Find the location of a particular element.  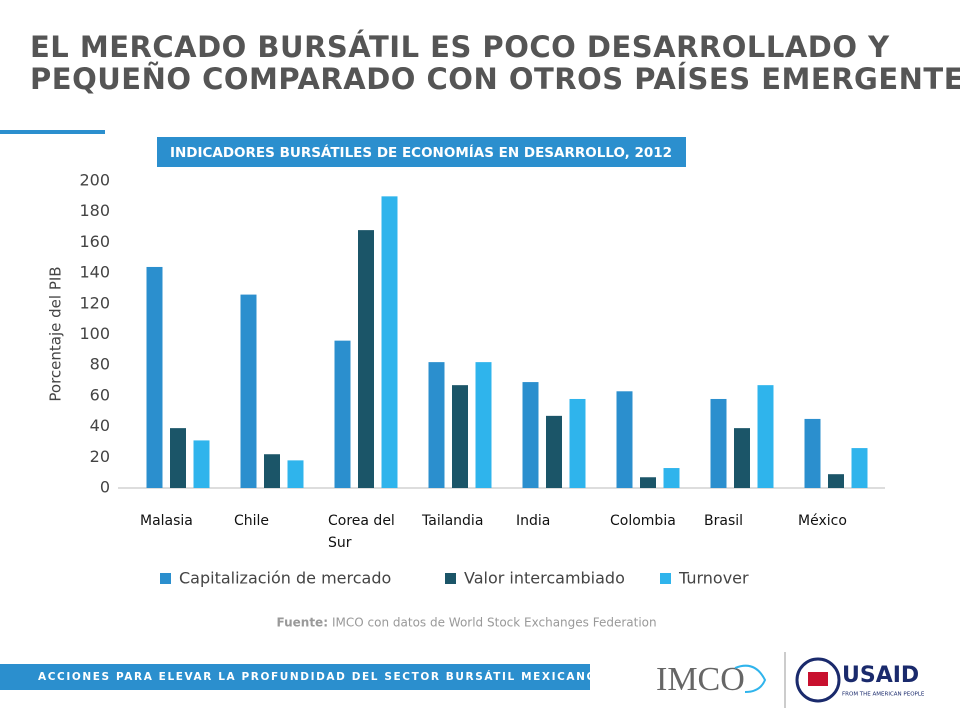

y-tick-label: 160 is located at coordinates (94, 241).